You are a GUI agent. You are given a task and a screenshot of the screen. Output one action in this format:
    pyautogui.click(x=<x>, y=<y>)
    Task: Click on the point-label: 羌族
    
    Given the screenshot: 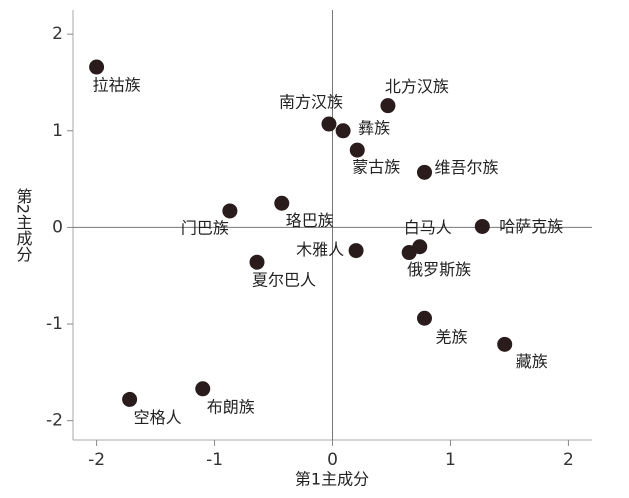 What is the action you would take?
    pyautogui.click(x=451, y=337)
    